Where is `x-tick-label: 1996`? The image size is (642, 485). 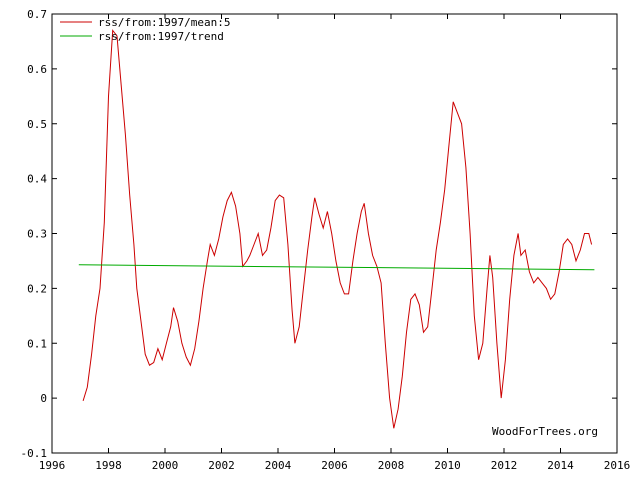
x-tick-label: 1996 is located at coordinates (52, 465).